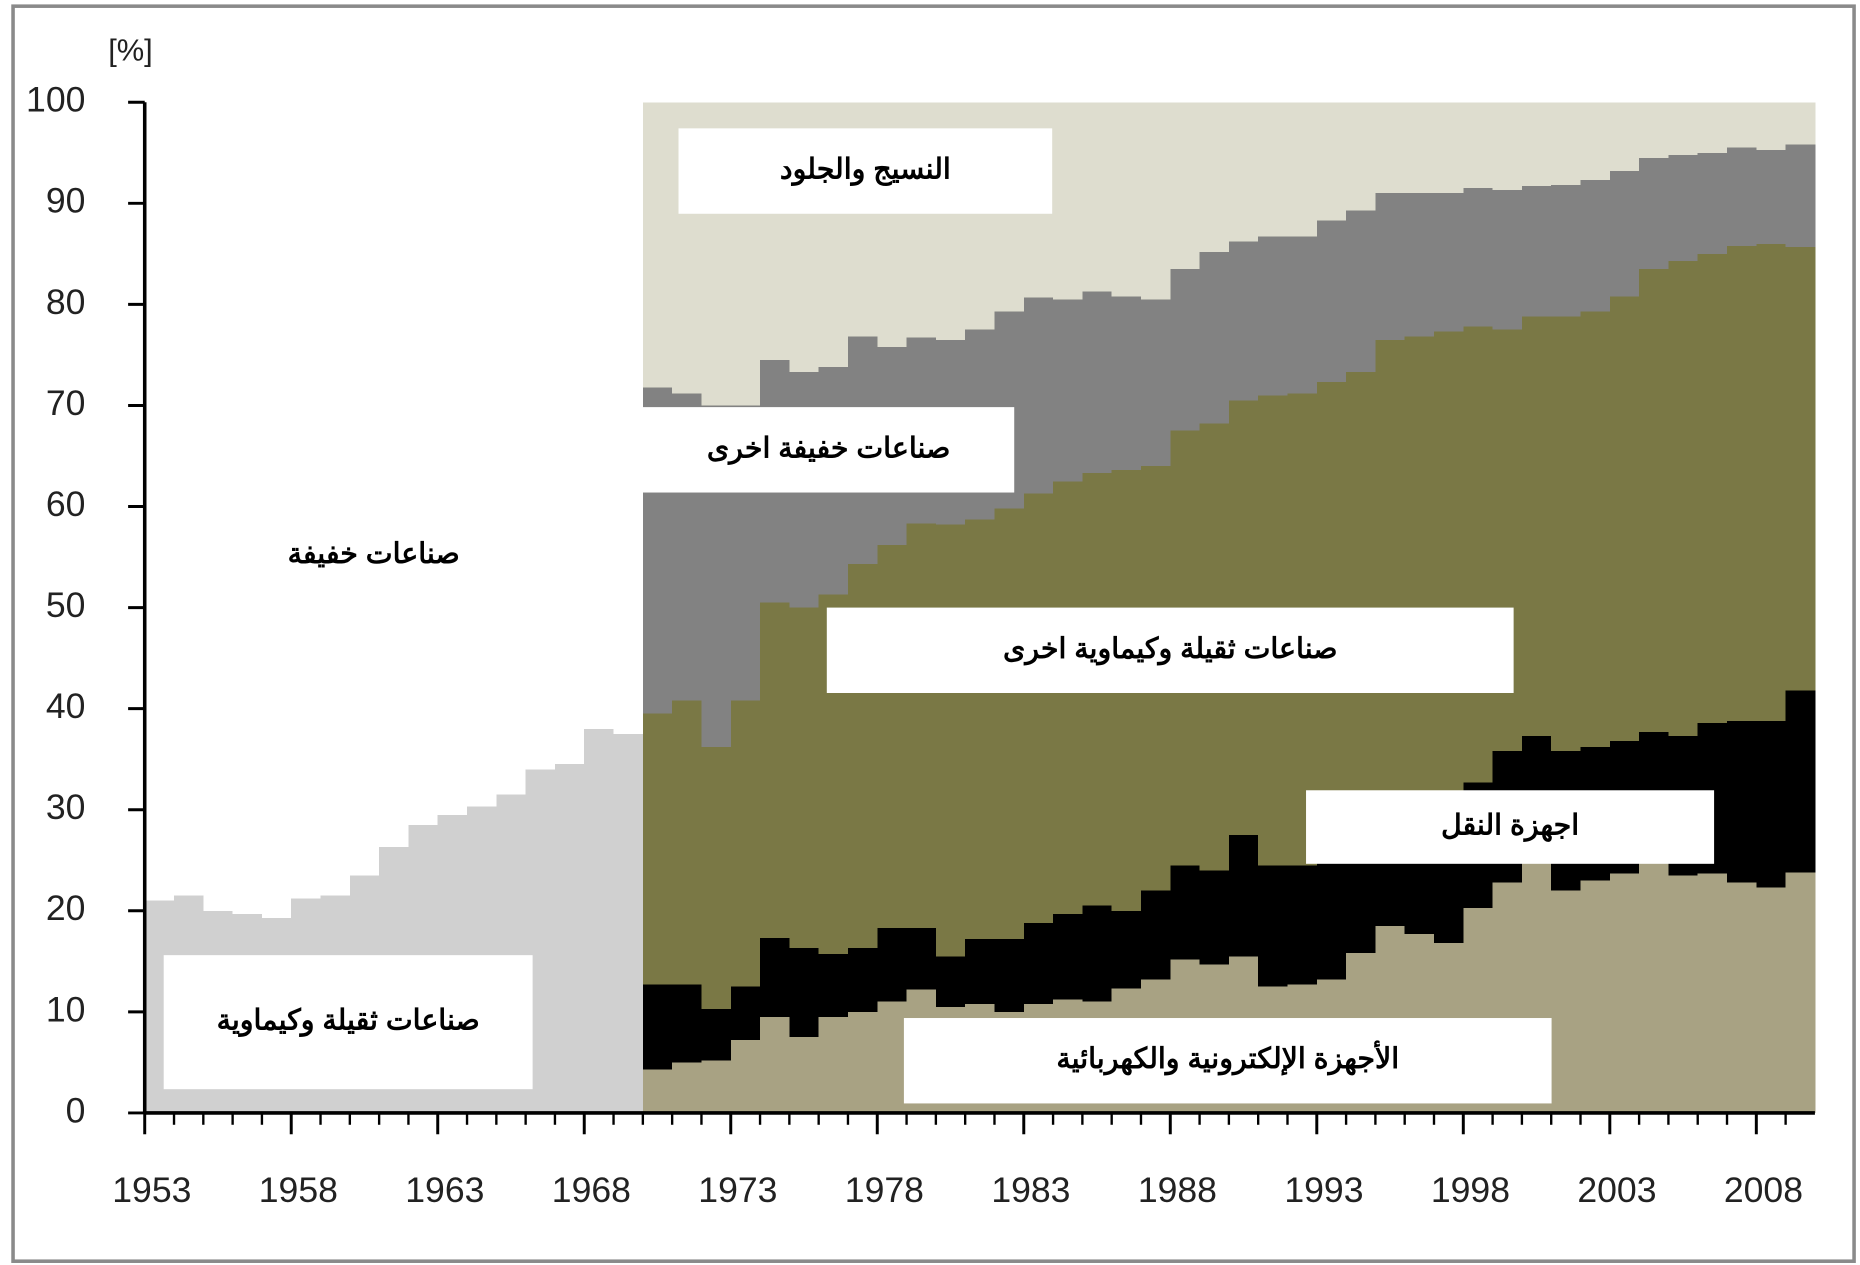 The width and height of the screenshot is (1860, 1265). Describe the element at coordinates (348, 1021) in the screenshot. I see `series-label: صناعات ثقيلة وكيماوية` at that location.